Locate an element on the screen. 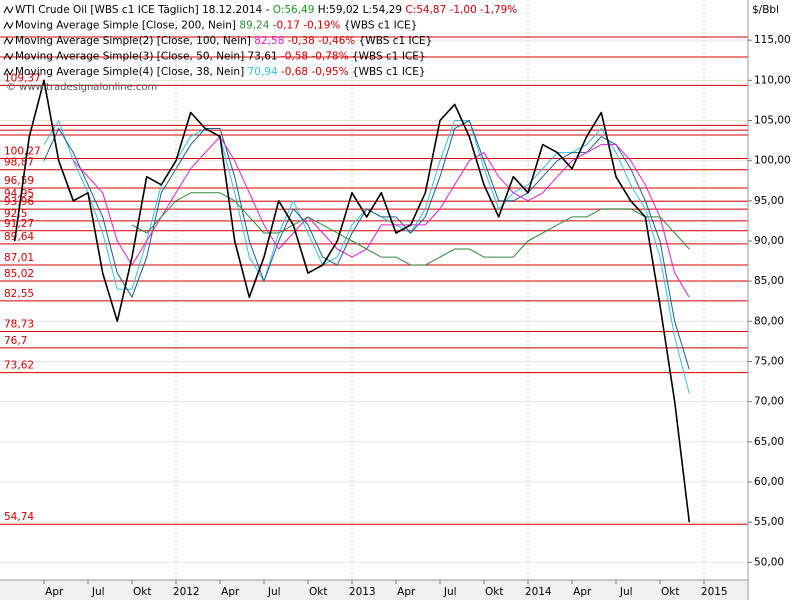 This screenshot has height=600, width=800. horizontal-line-label: 87,01 is located at coordinates (19, 258).